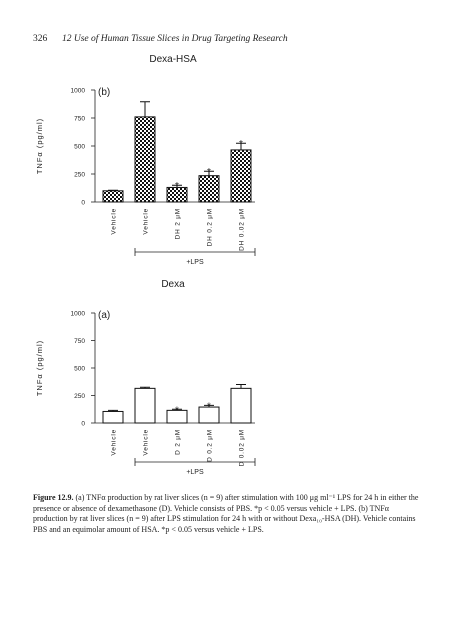 The width and height of the screenshot is (453, 640). Describe the element at coordinates (53, 497) in the screenshot. I see `caption-label: Figure 12.9.` at that location.